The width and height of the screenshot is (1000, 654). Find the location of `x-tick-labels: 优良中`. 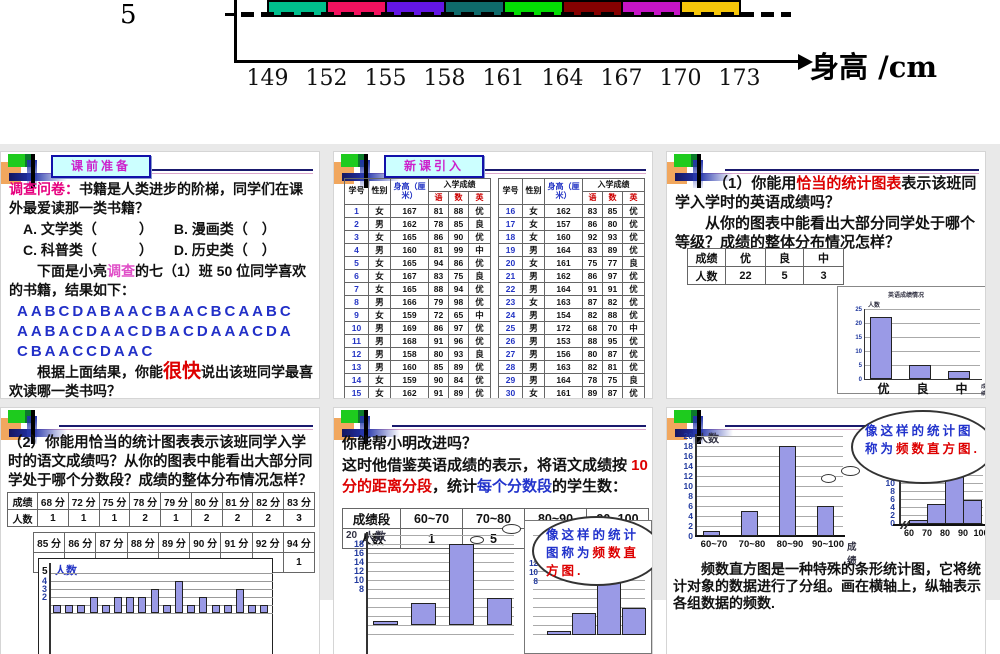

x-tick-labels: 优良中 is located at coordinates (924, 388).